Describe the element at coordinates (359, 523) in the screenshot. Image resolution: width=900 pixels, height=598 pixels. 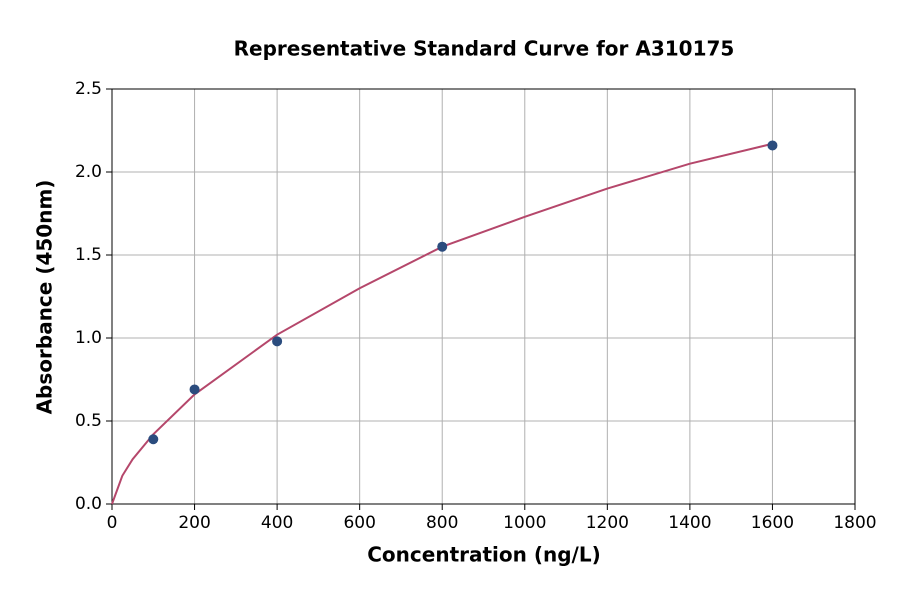
I see `x-tick-label: 600` at that location.